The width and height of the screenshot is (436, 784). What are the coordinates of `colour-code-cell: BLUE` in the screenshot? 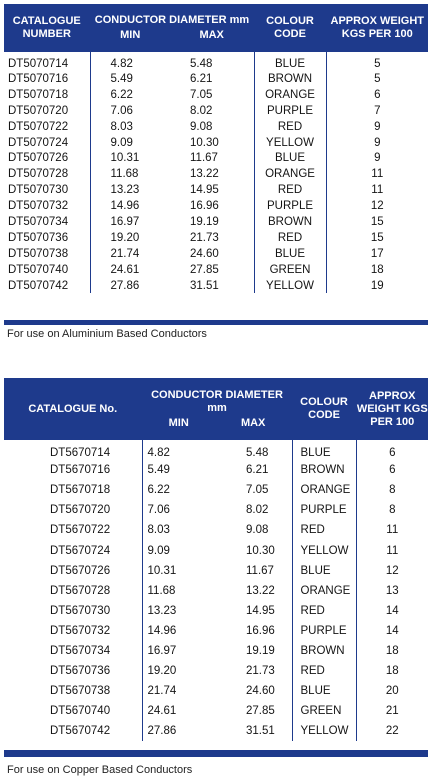 It's located at (290, 158).